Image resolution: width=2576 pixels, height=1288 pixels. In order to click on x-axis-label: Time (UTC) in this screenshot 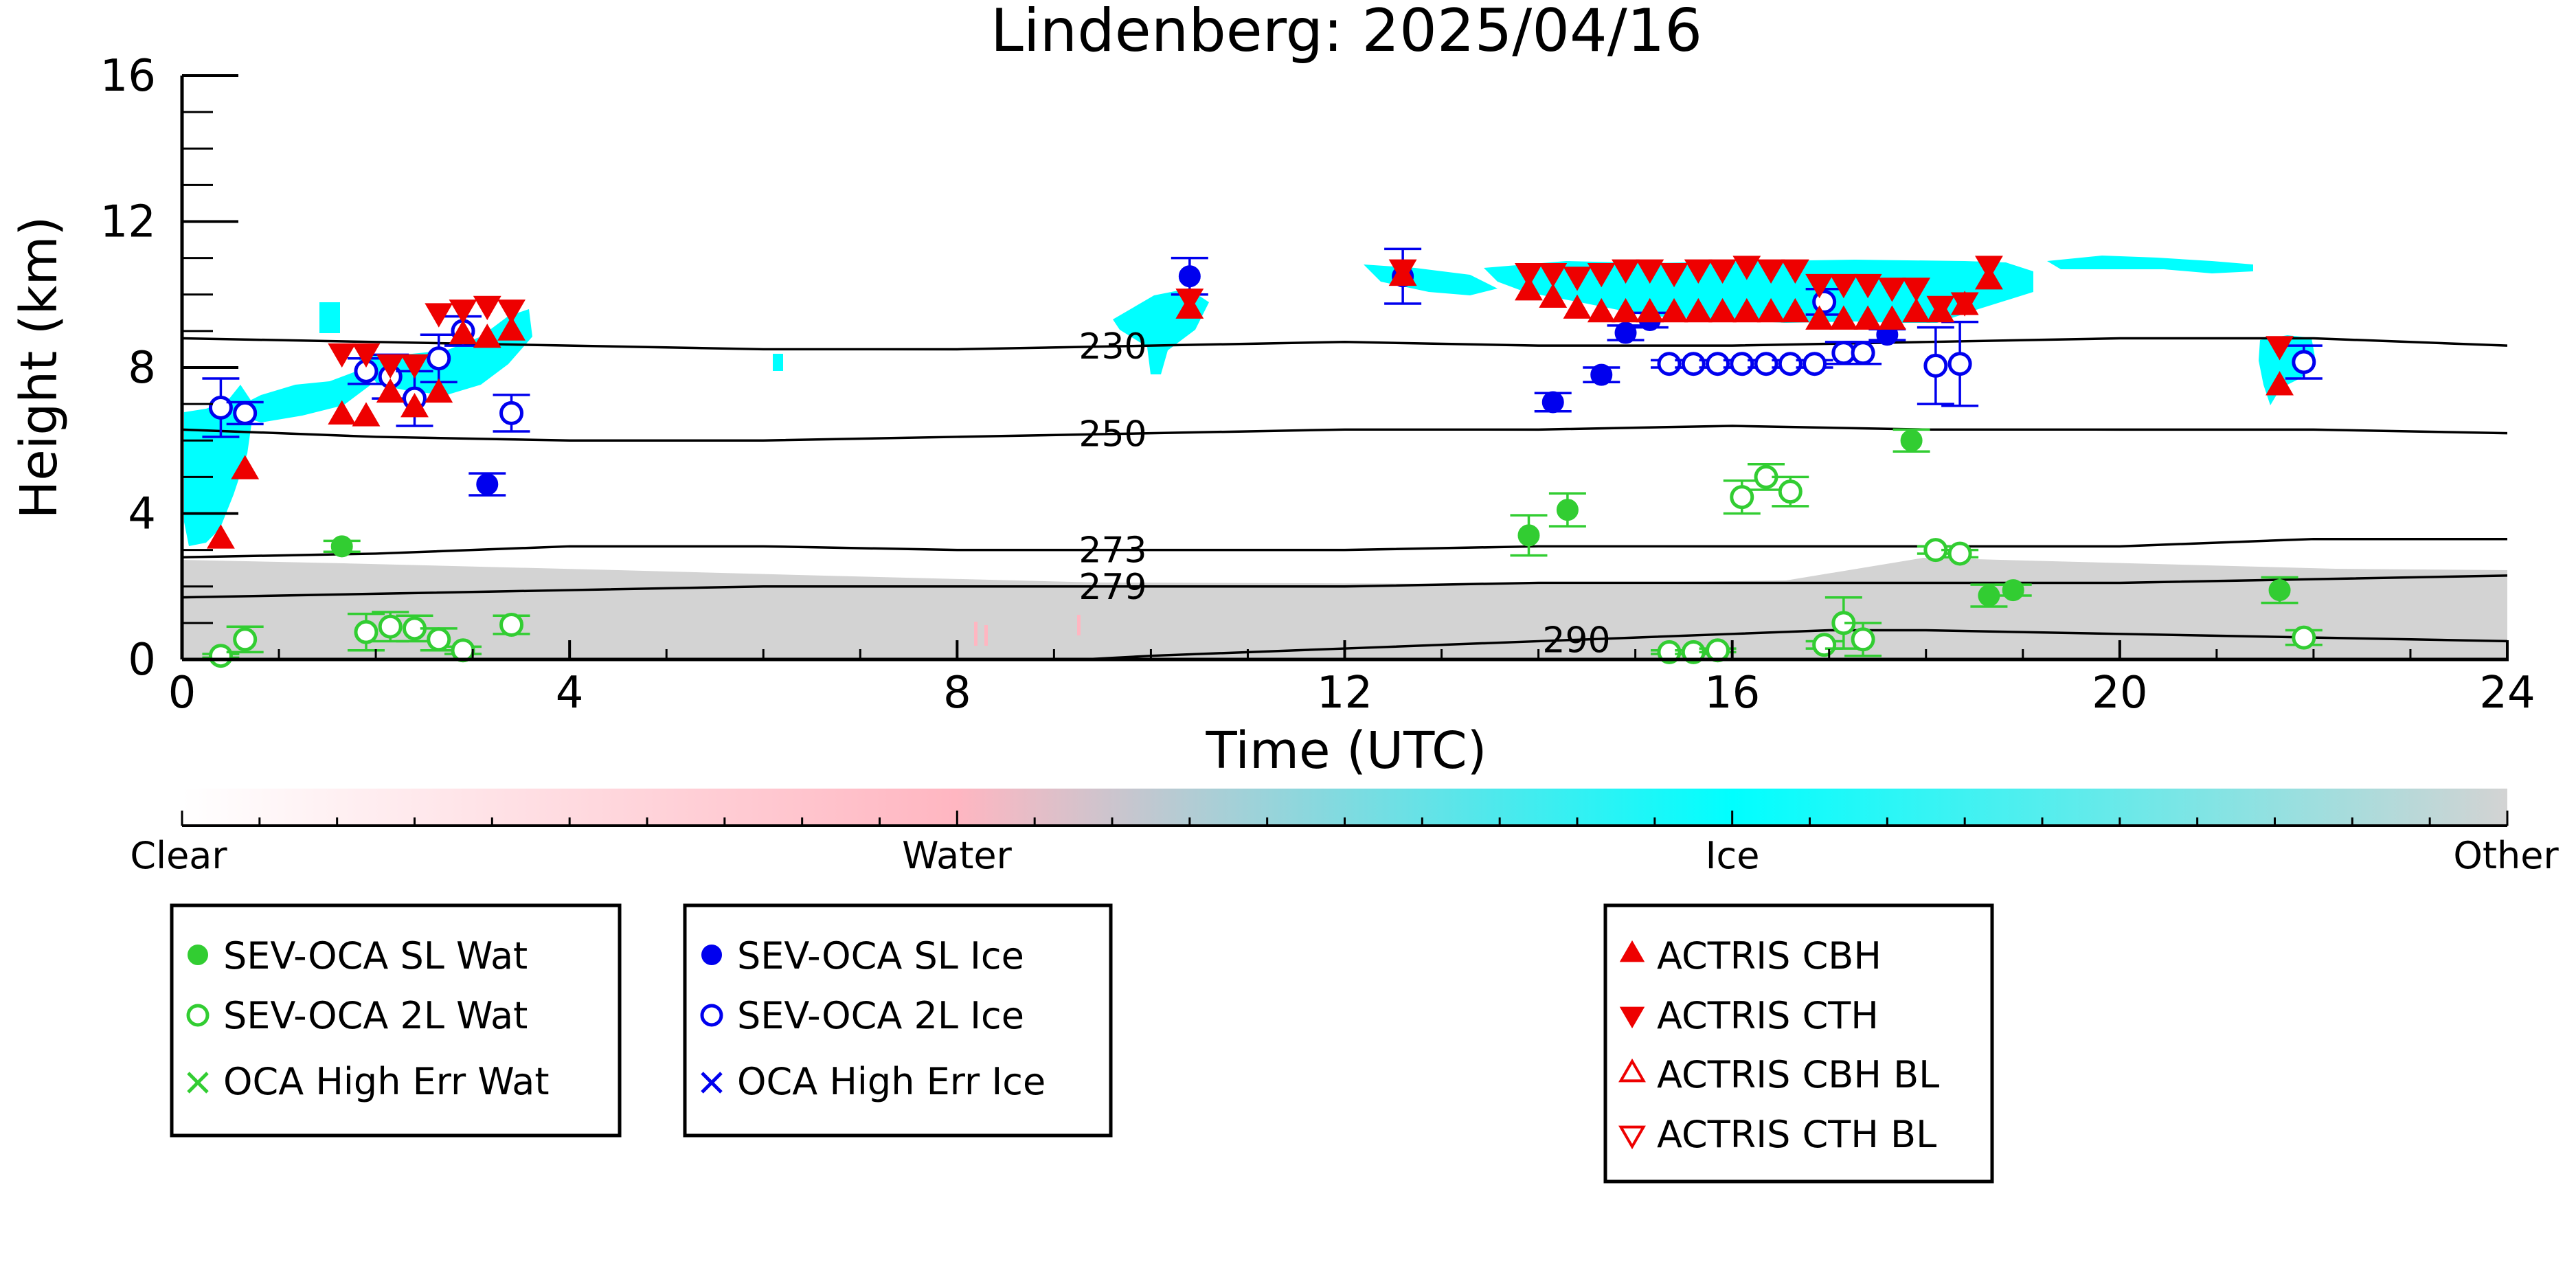, I will do `click(1346, 750)`.